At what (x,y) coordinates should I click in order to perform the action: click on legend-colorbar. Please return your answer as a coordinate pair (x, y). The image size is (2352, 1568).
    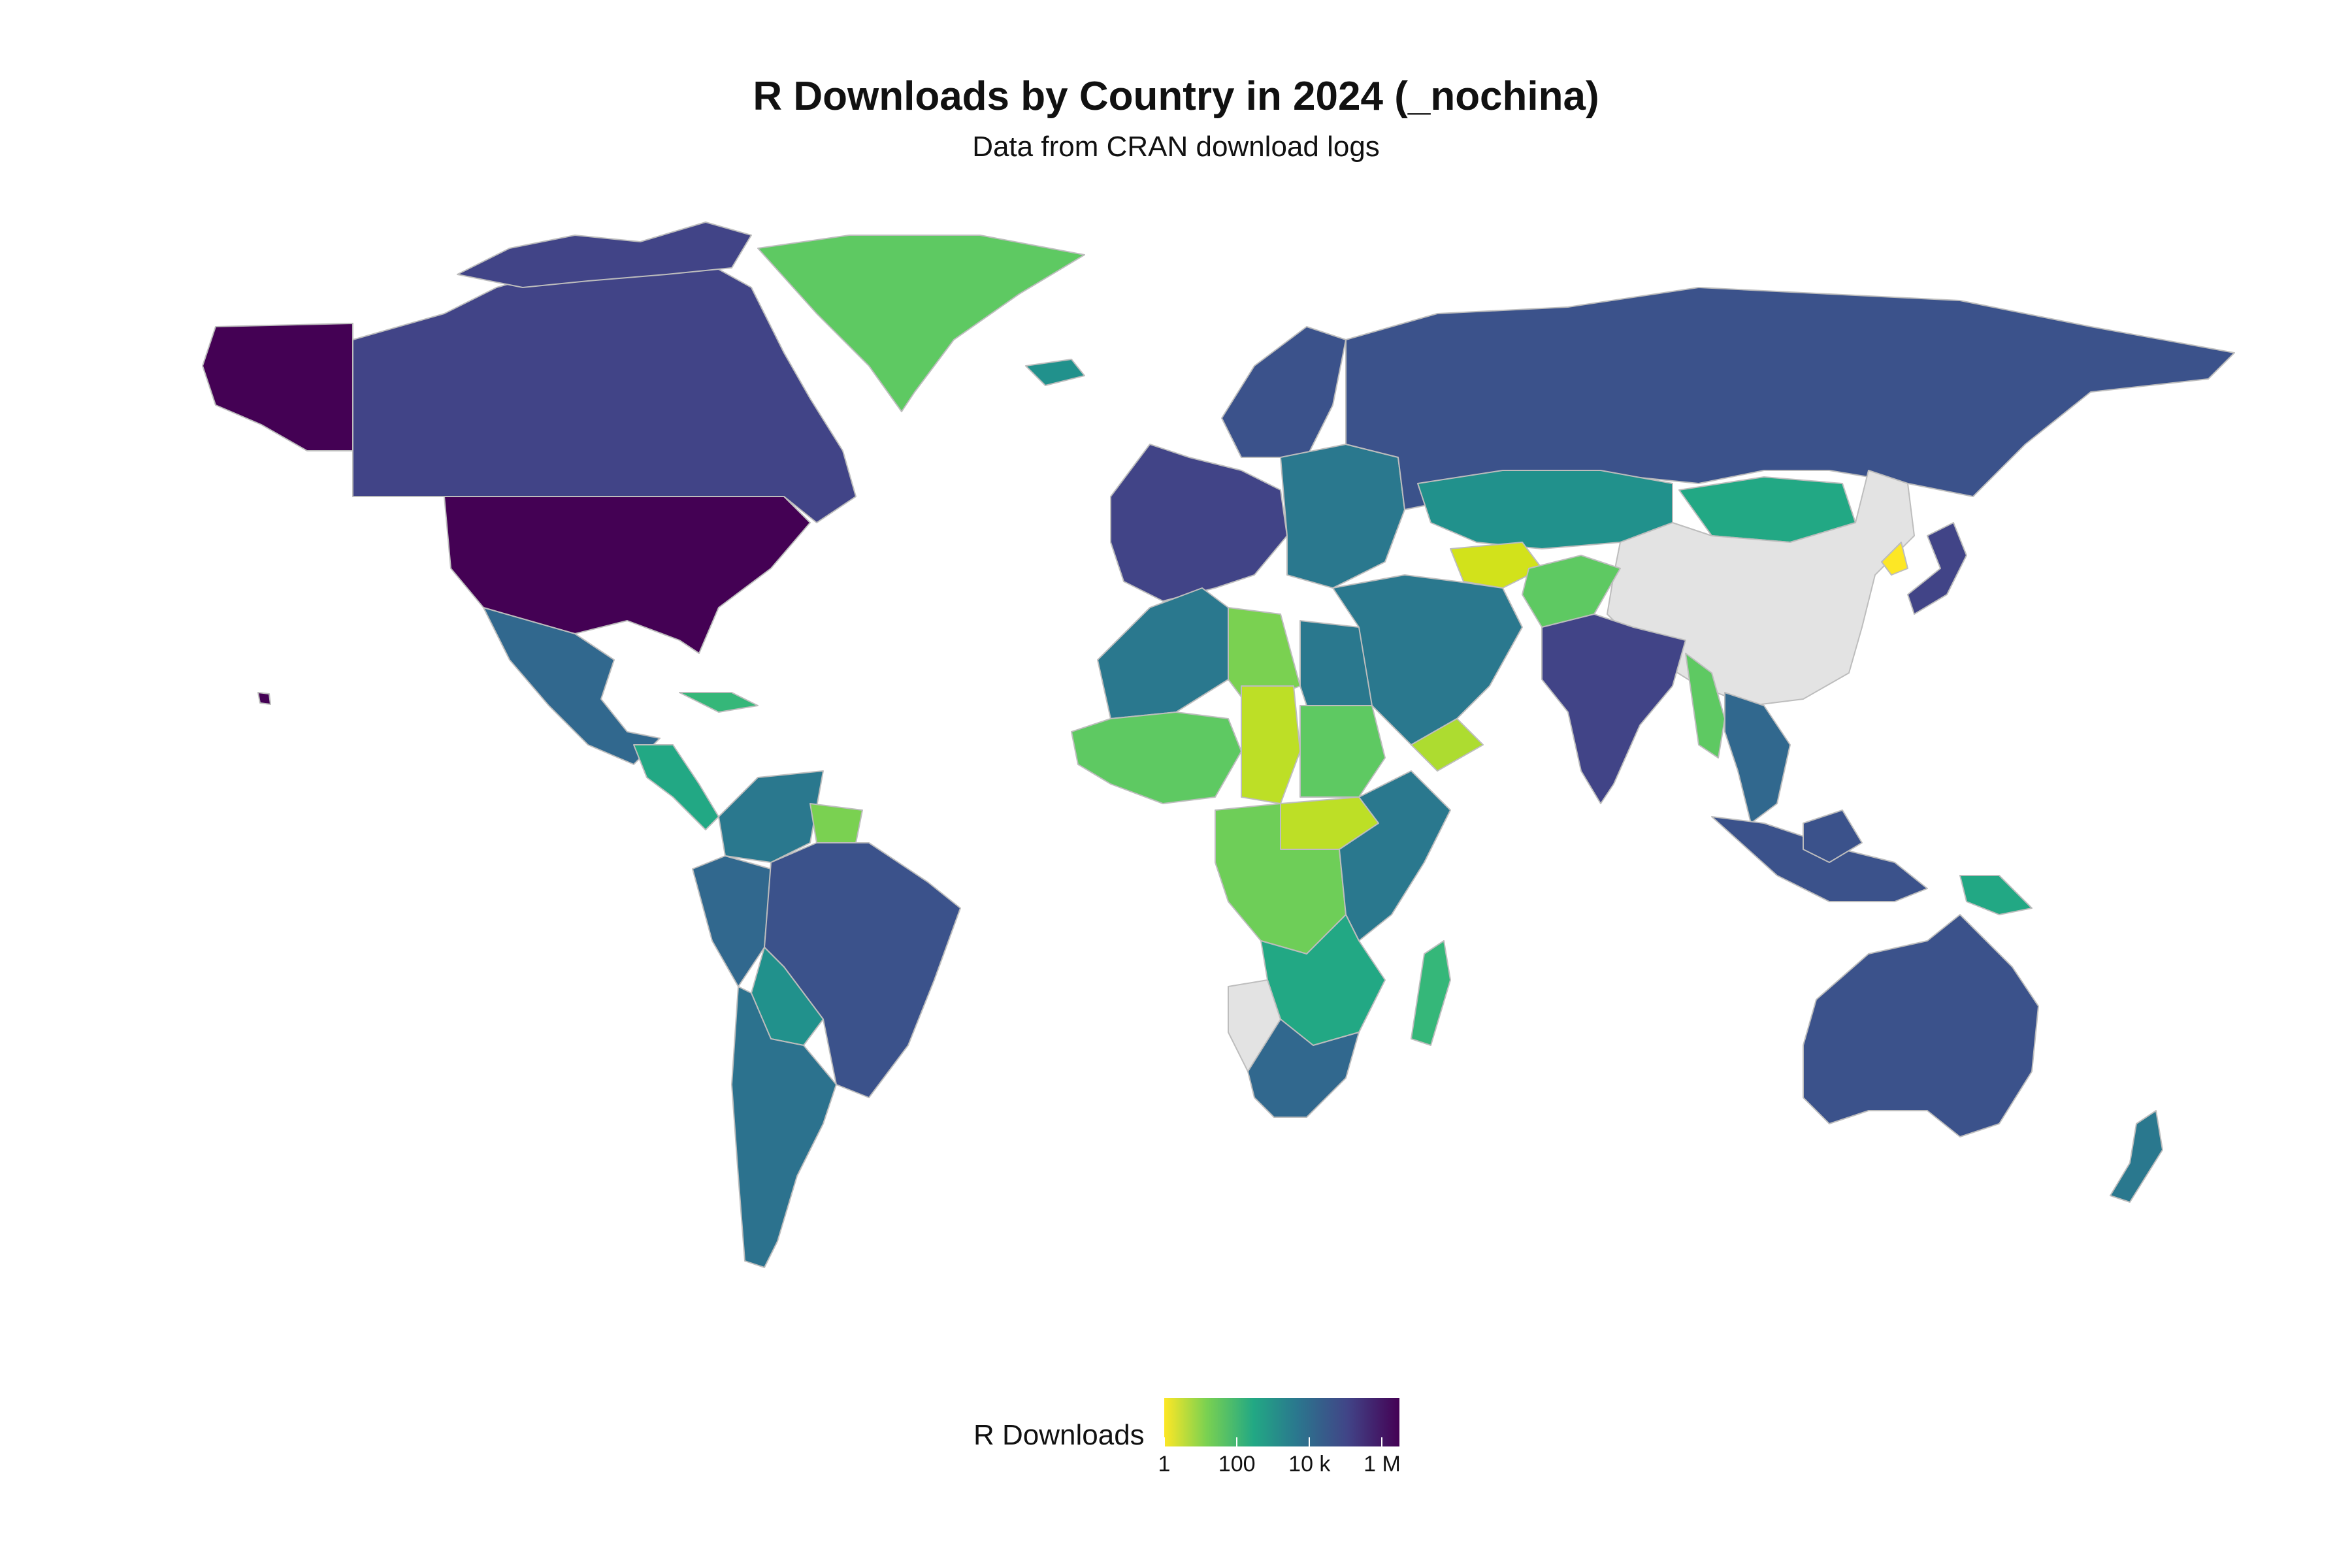
    Looking at the image, I should click on (1281, 1422).